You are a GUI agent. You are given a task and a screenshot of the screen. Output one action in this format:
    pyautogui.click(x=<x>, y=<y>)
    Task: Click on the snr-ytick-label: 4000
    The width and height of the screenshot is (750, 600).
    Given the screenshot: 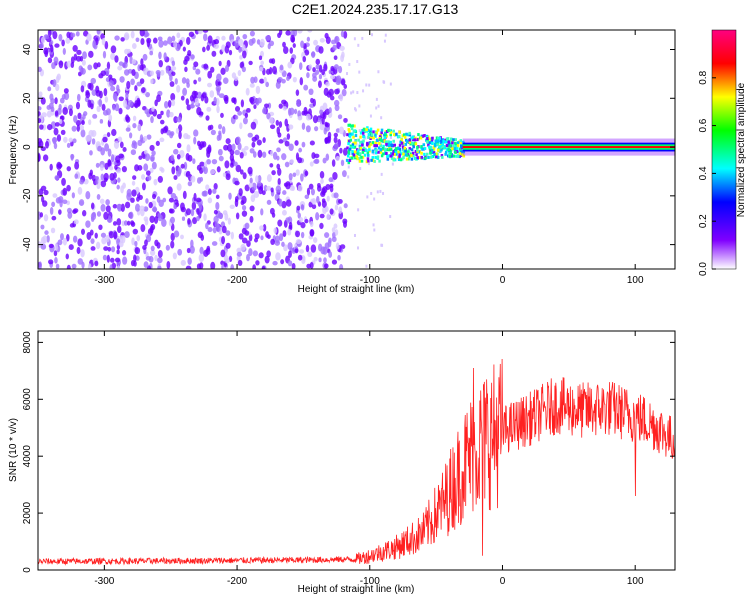 What is the action you would take?
    pyautogui.click(x=27, y=456)
    